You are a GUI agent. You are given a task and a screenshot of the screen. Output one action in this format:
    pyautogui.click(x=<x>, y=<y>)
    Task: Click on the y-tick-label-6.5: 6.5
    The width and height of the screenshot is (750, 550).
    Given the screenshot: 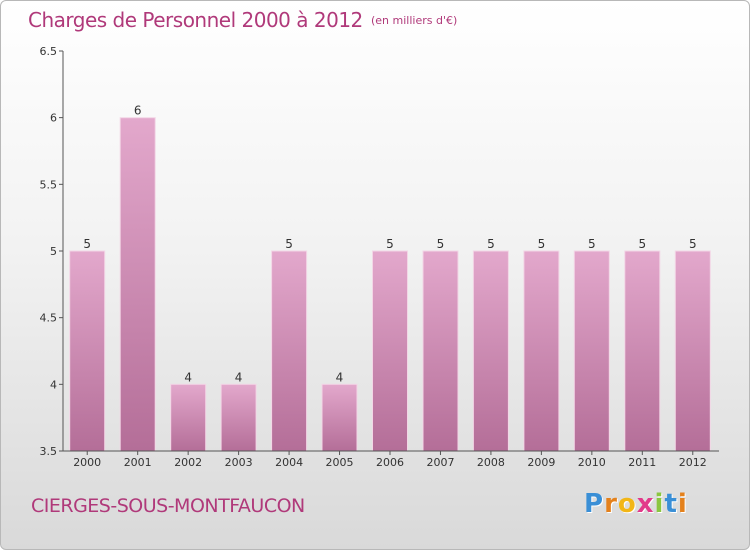 What is the action you would take?
    pyautogui.click(x=49, y=51)
    